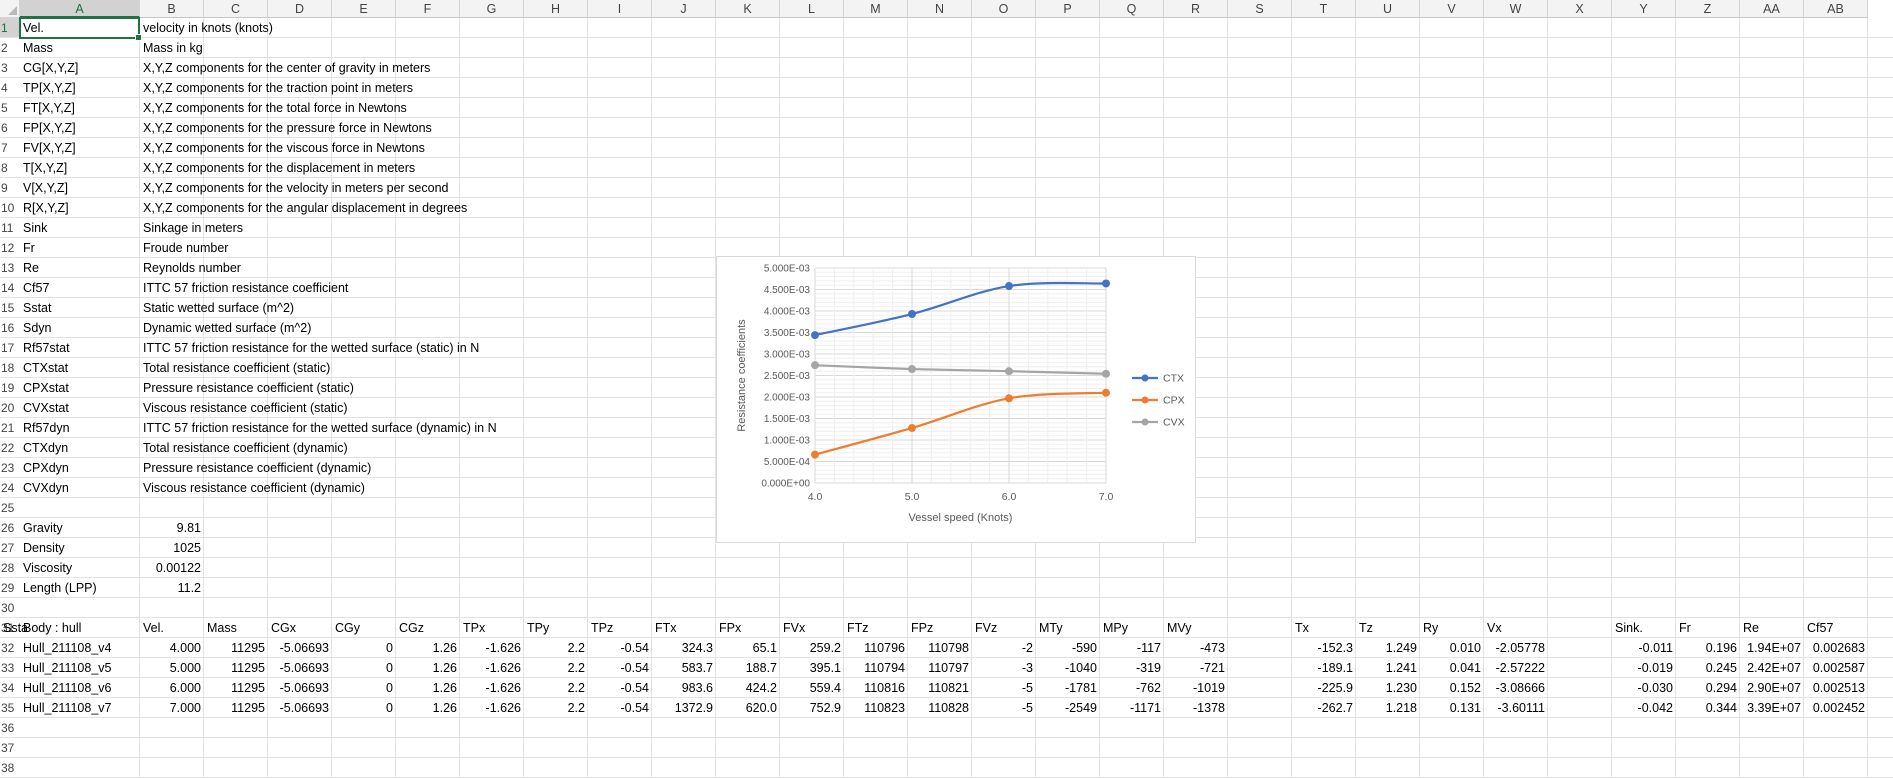 The width and height of the screenshot is (1893, 778). I want to click on table-data-cell: 752.9, so click(825, 708).